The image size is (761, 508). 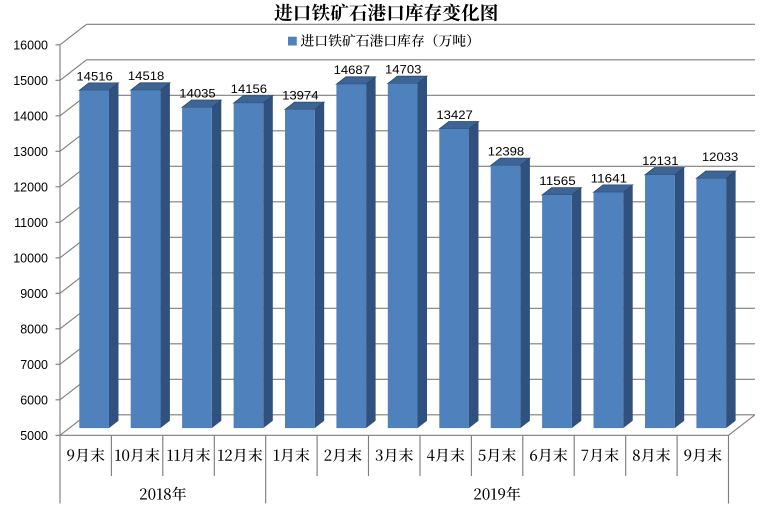 What do you see at coordinates (31, 223) in the screenshot?
I see `svg-text: 11000` at bounding box center [31, 223].